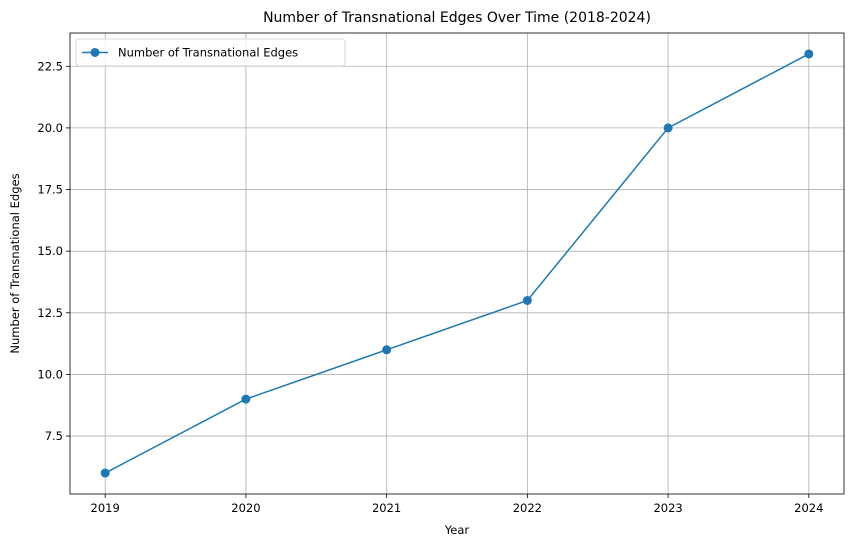 This screenshot has width=855, height=547. I want to click on x-tick-label: 2024, so click(808, 508).